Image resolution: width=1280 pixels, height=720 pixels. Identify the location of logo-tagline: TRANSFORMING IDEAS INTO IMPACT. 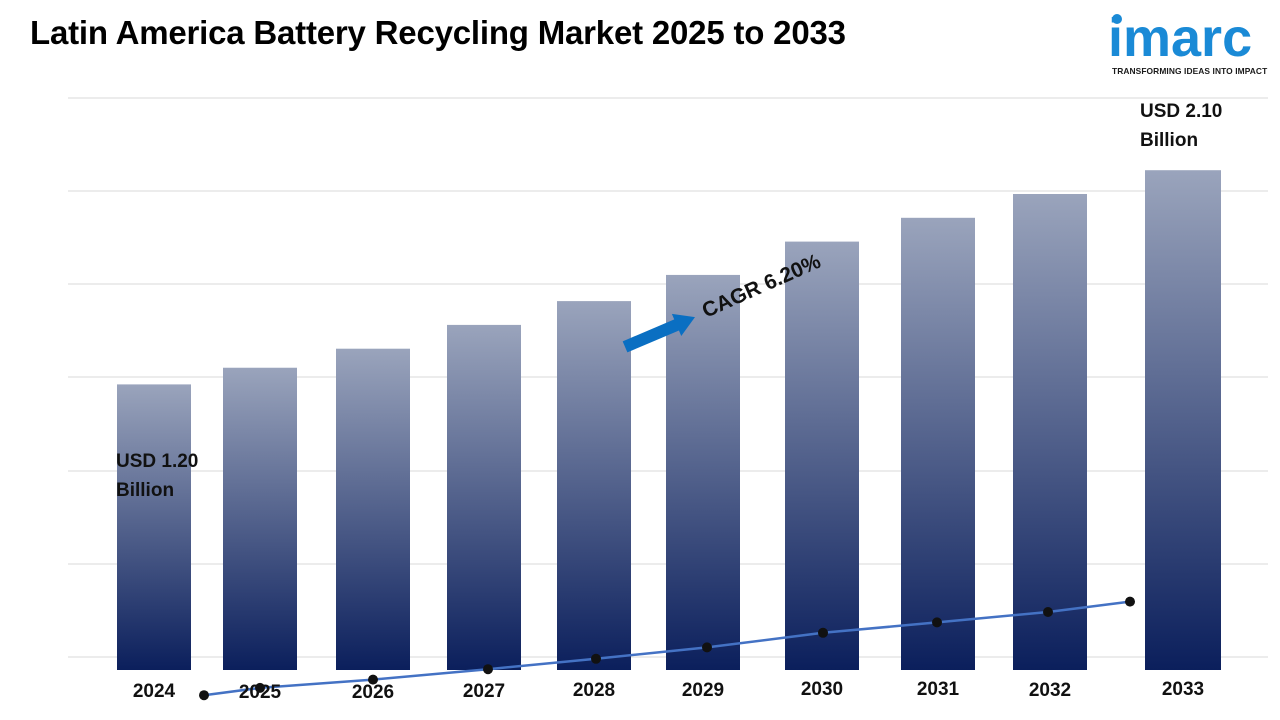
(1190, 71).